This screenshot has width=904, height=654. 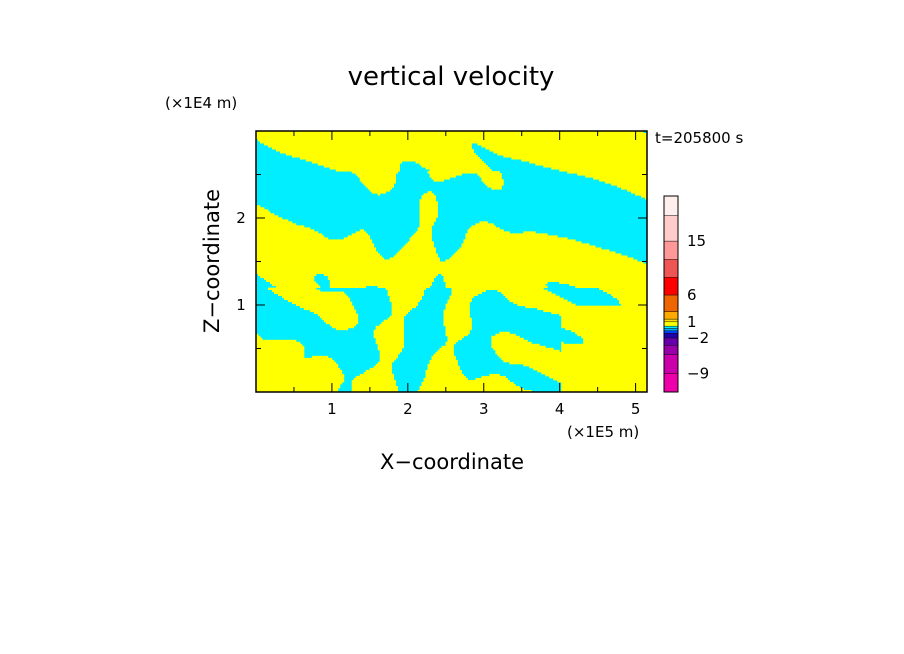 What do you see at coordinates (241, 218) in the screenshot?
I see `y-tick-label: 2` at bounding box center [241, 218].